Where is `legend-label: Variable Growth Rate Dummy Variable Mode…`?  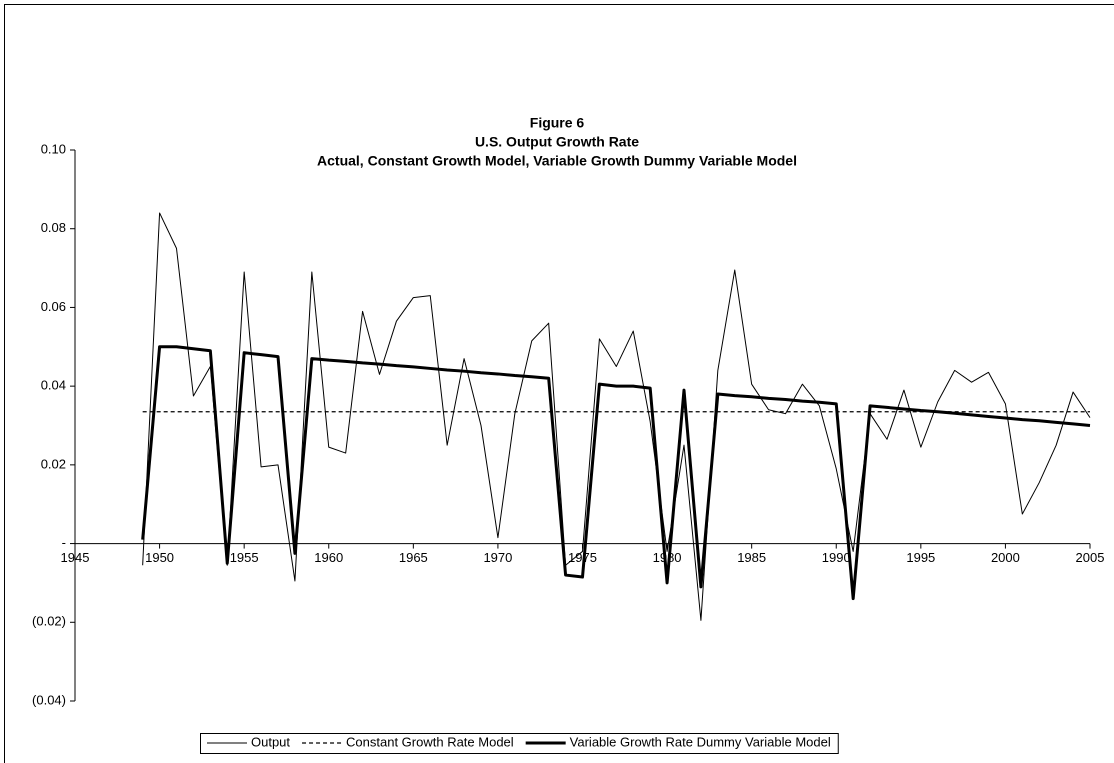 legend-label: Variable Growth Rate Dummy Variable Mode… is located at coordinates (700, 741).